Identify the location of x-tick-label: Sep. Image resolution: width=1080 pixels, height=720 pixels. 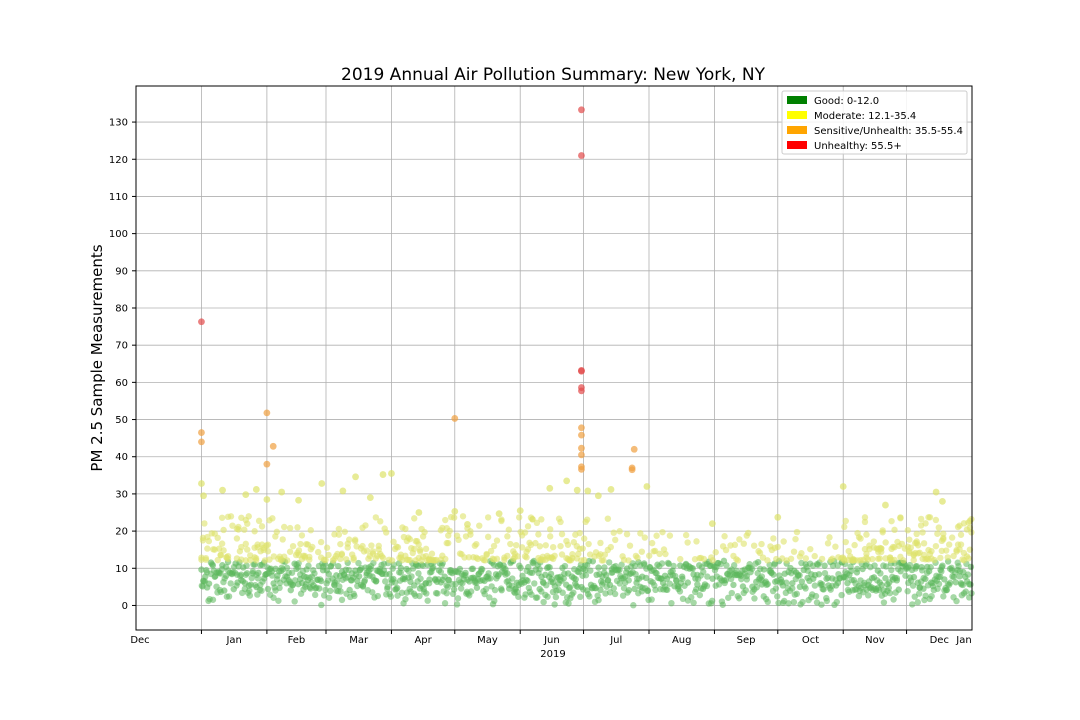
(746, 640).